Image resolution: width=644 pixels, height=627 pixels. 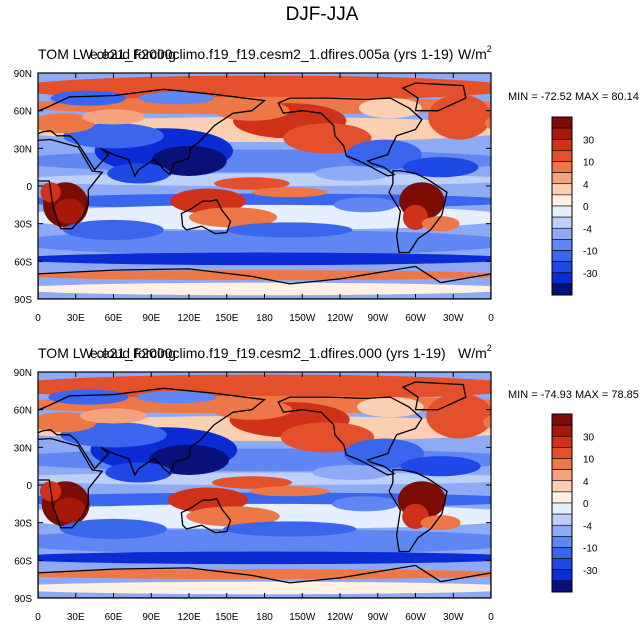 What do you see at coordinates (107, 54) in the screenshot?
I see `top-panel-title-left: TOM LW cloud forcing` at bounding box center [107, 54].